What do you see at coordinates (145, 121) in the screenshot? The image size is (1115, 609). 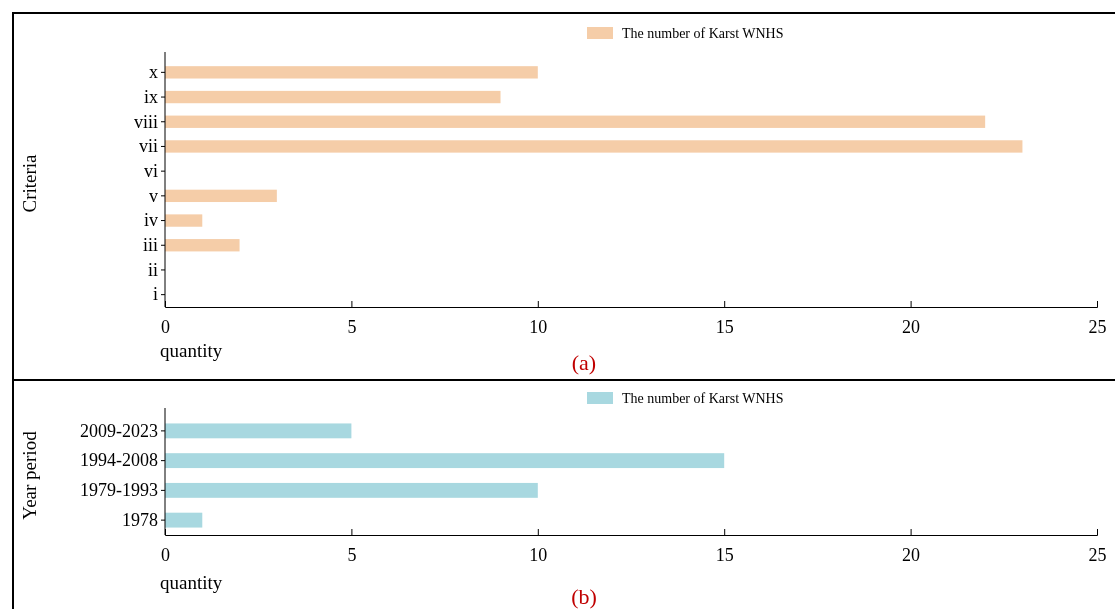 I see `y-tick-label: viii` at bounding box center [145, 121].